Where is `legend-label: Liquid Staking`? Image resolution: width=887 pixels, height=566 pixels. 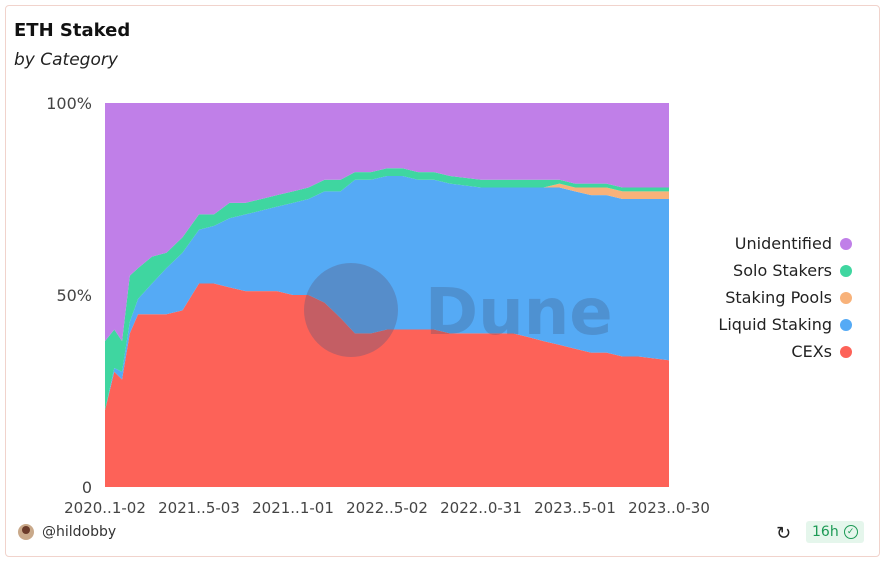 legend-label: Liquid Staking is located at coordinates (775, 324).